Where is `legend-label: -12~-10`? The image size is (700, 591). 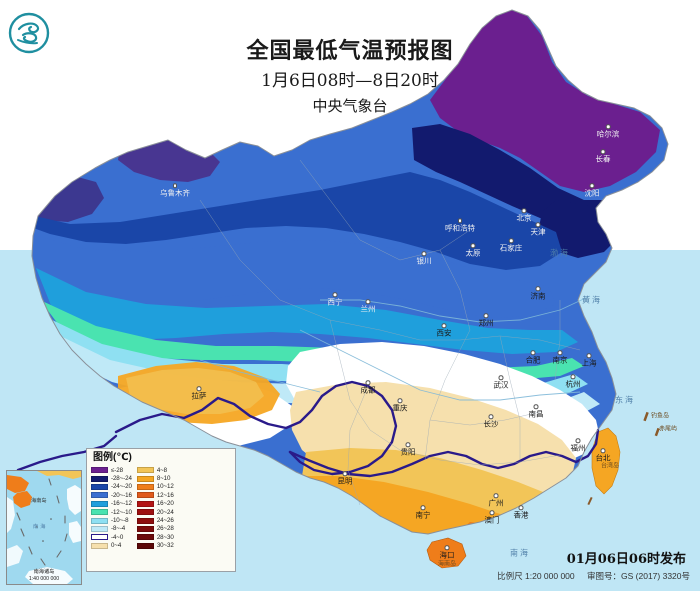
legend-label: -12~-10 is located at coordinates (121, 512).